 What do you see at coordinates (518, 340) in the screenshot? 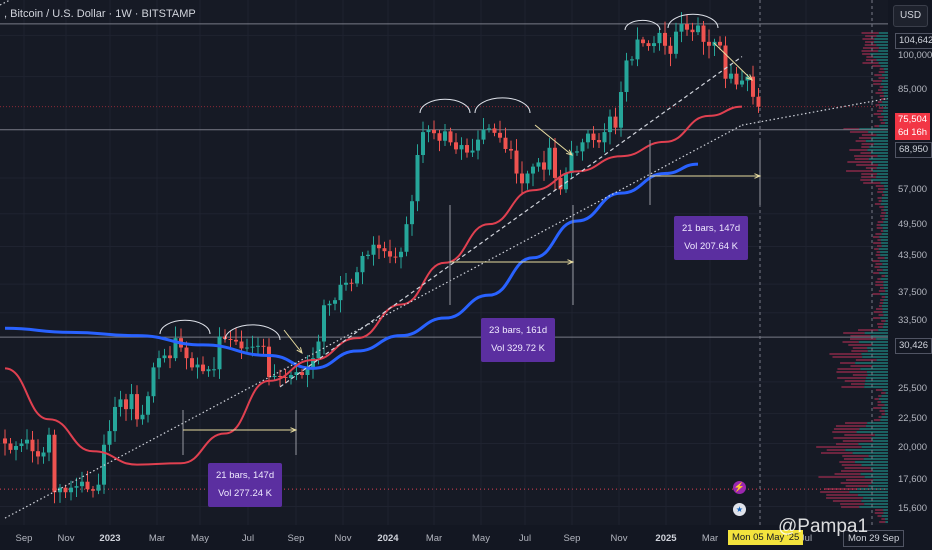
I see `measure-box-2: 23 bars, 161d Vol 329.72 K` at bounding box center [518, 340].